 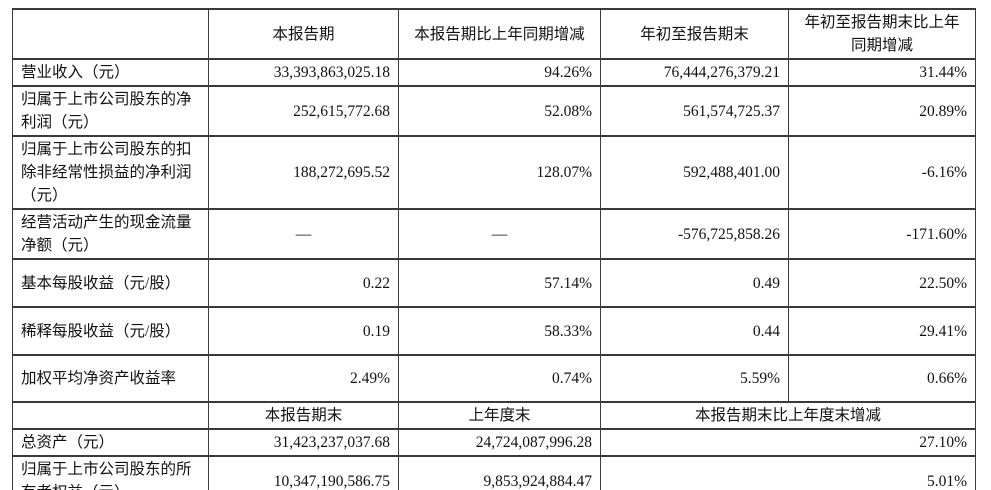 What do you see at coordinates (303, 34) in the screenshot?
I see `header-current-period: 本报告期` at bounding box center [303, 34].